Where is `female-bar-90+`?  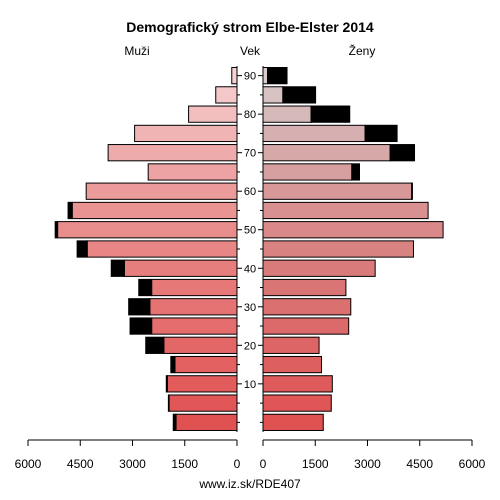
female-bar-90+ is located at coordinates (265, 76).